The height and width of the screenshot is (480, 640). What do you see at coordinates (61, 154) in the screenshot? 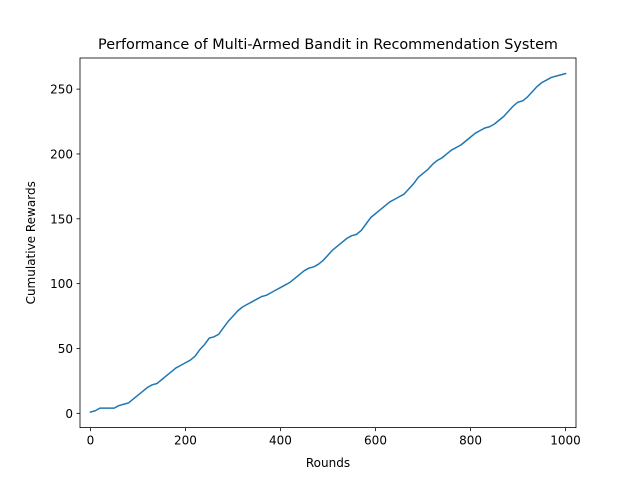
I see `y-tick-label: 200` at bounding box center [61, 154].